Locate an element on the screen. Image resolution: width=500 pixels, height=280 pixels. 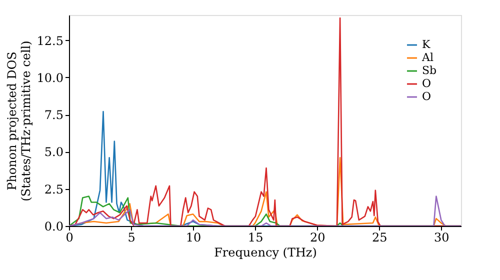
y-tick-label: 0.0 is located at coordinates (54, 227).